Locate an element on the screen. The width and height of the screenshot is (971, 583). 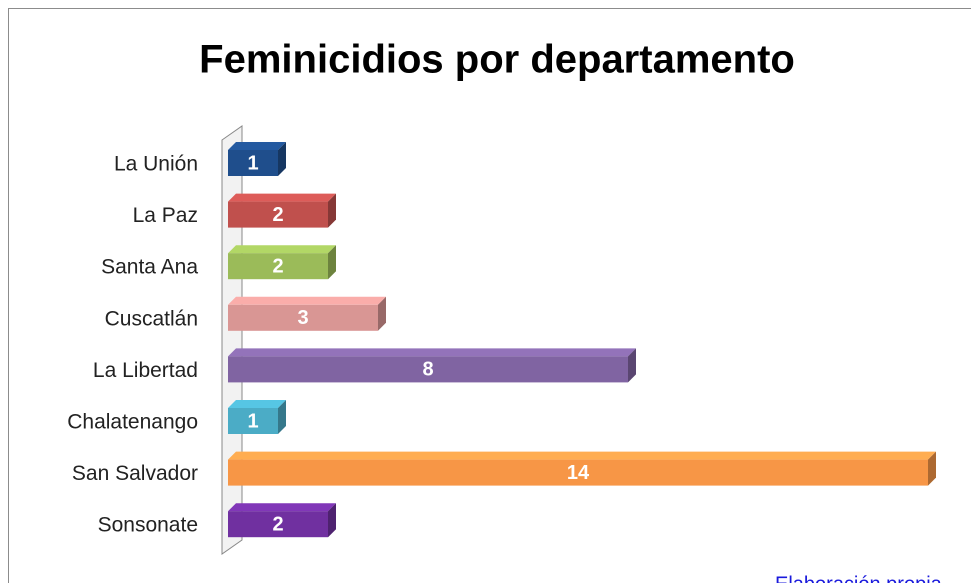
category-label: Chalatenango is located at coordinates (132, 422).